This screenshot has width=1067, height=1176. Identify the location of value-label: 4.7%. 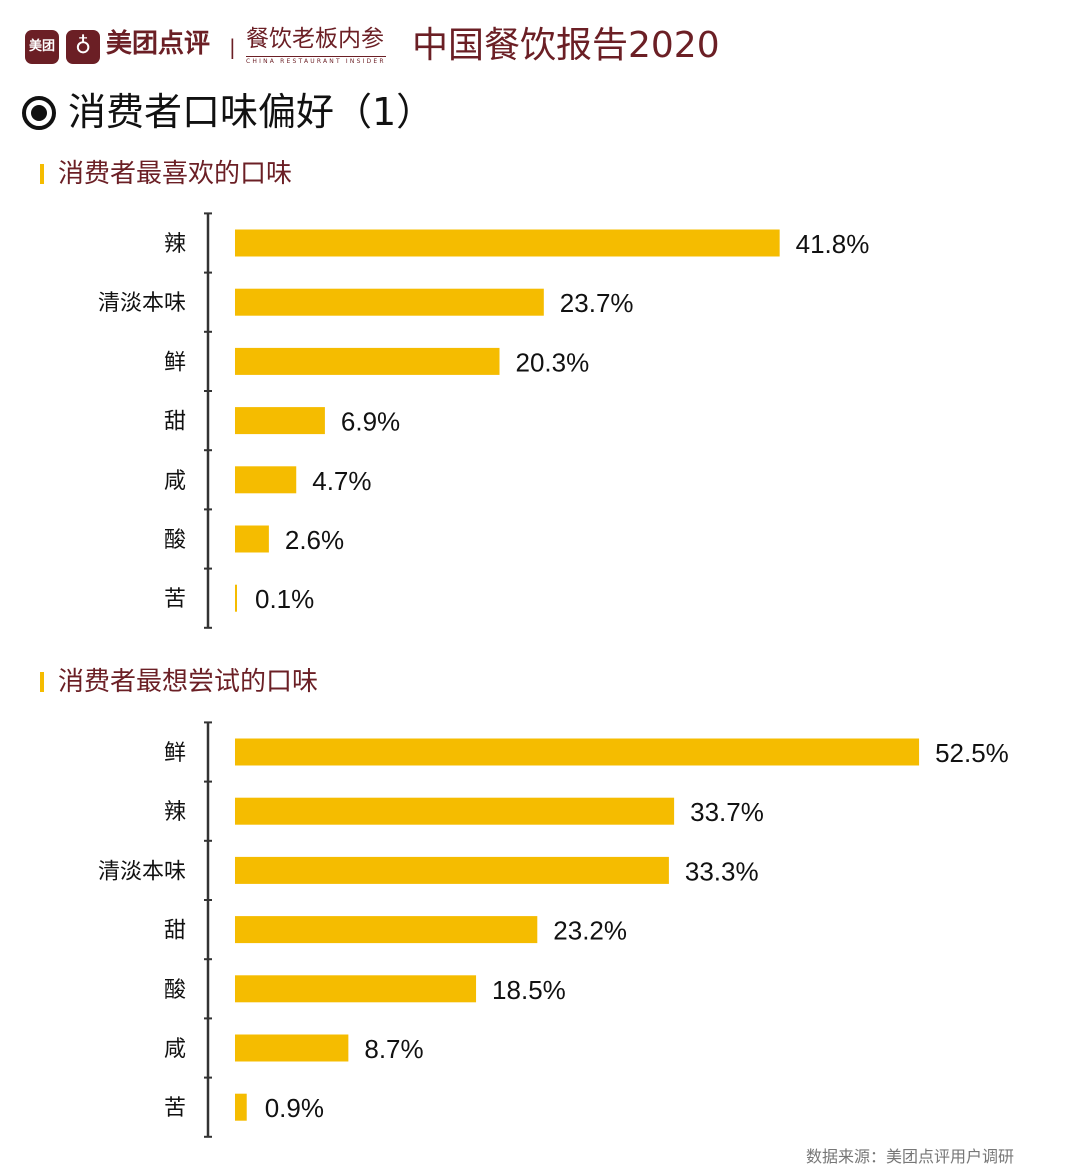
(341, 481).